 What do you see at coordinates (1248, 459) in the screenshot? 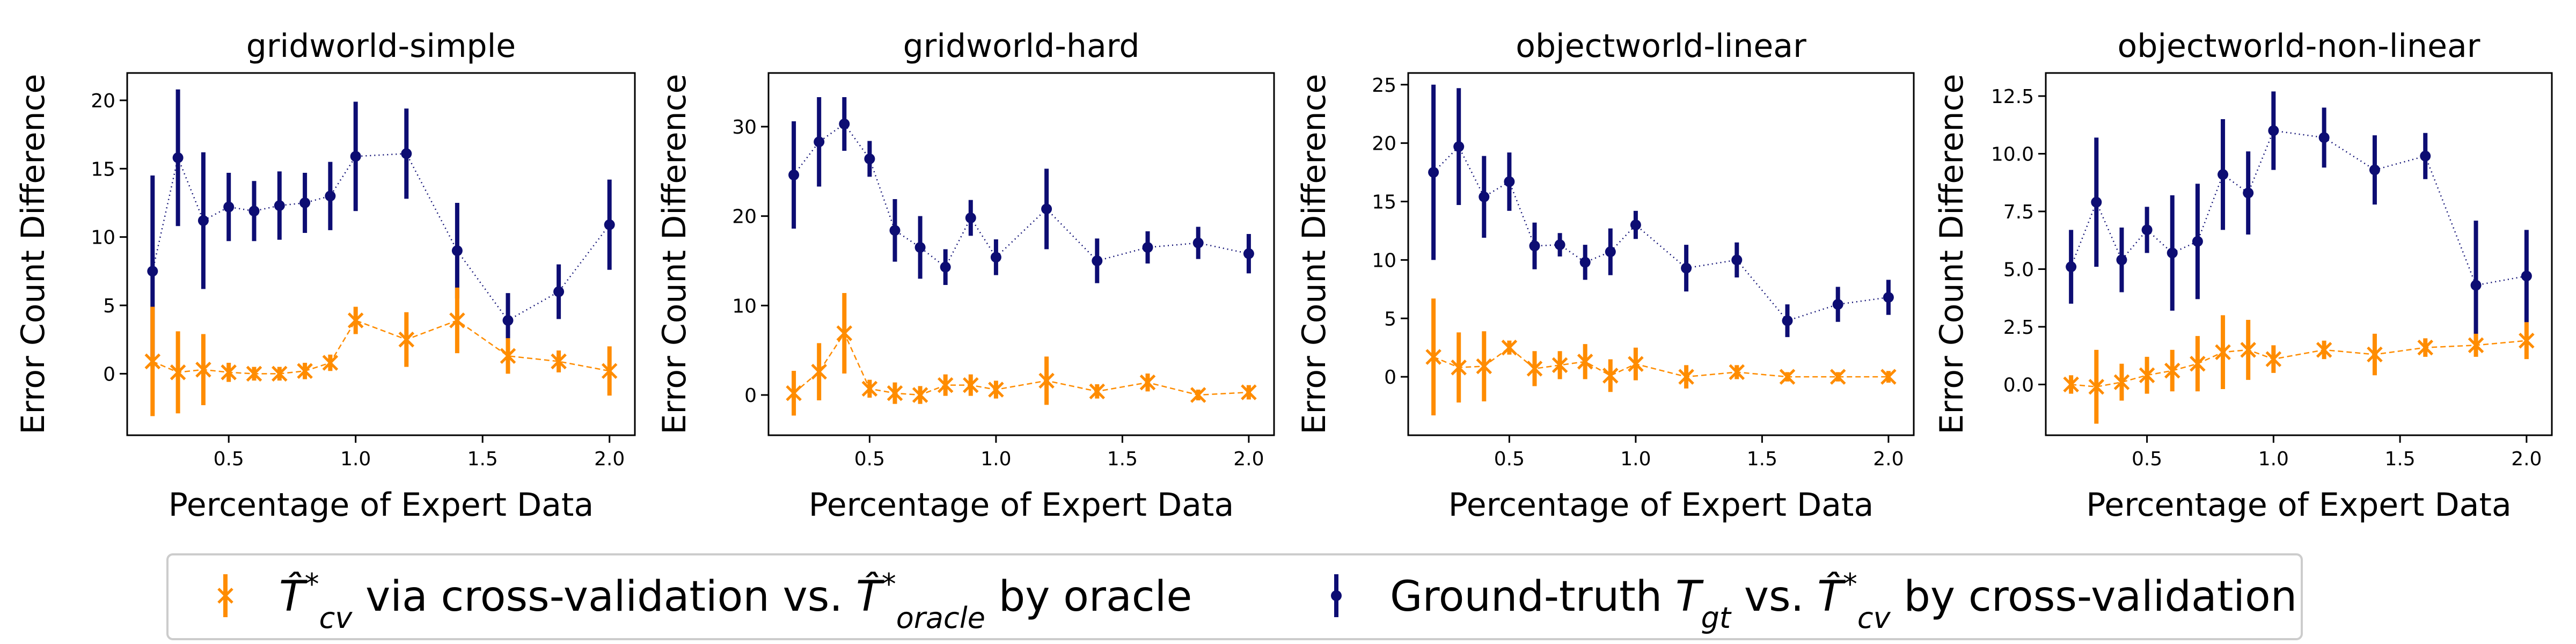
I see `x-tick-label: 2.0` at bounding box center [1248, 459].